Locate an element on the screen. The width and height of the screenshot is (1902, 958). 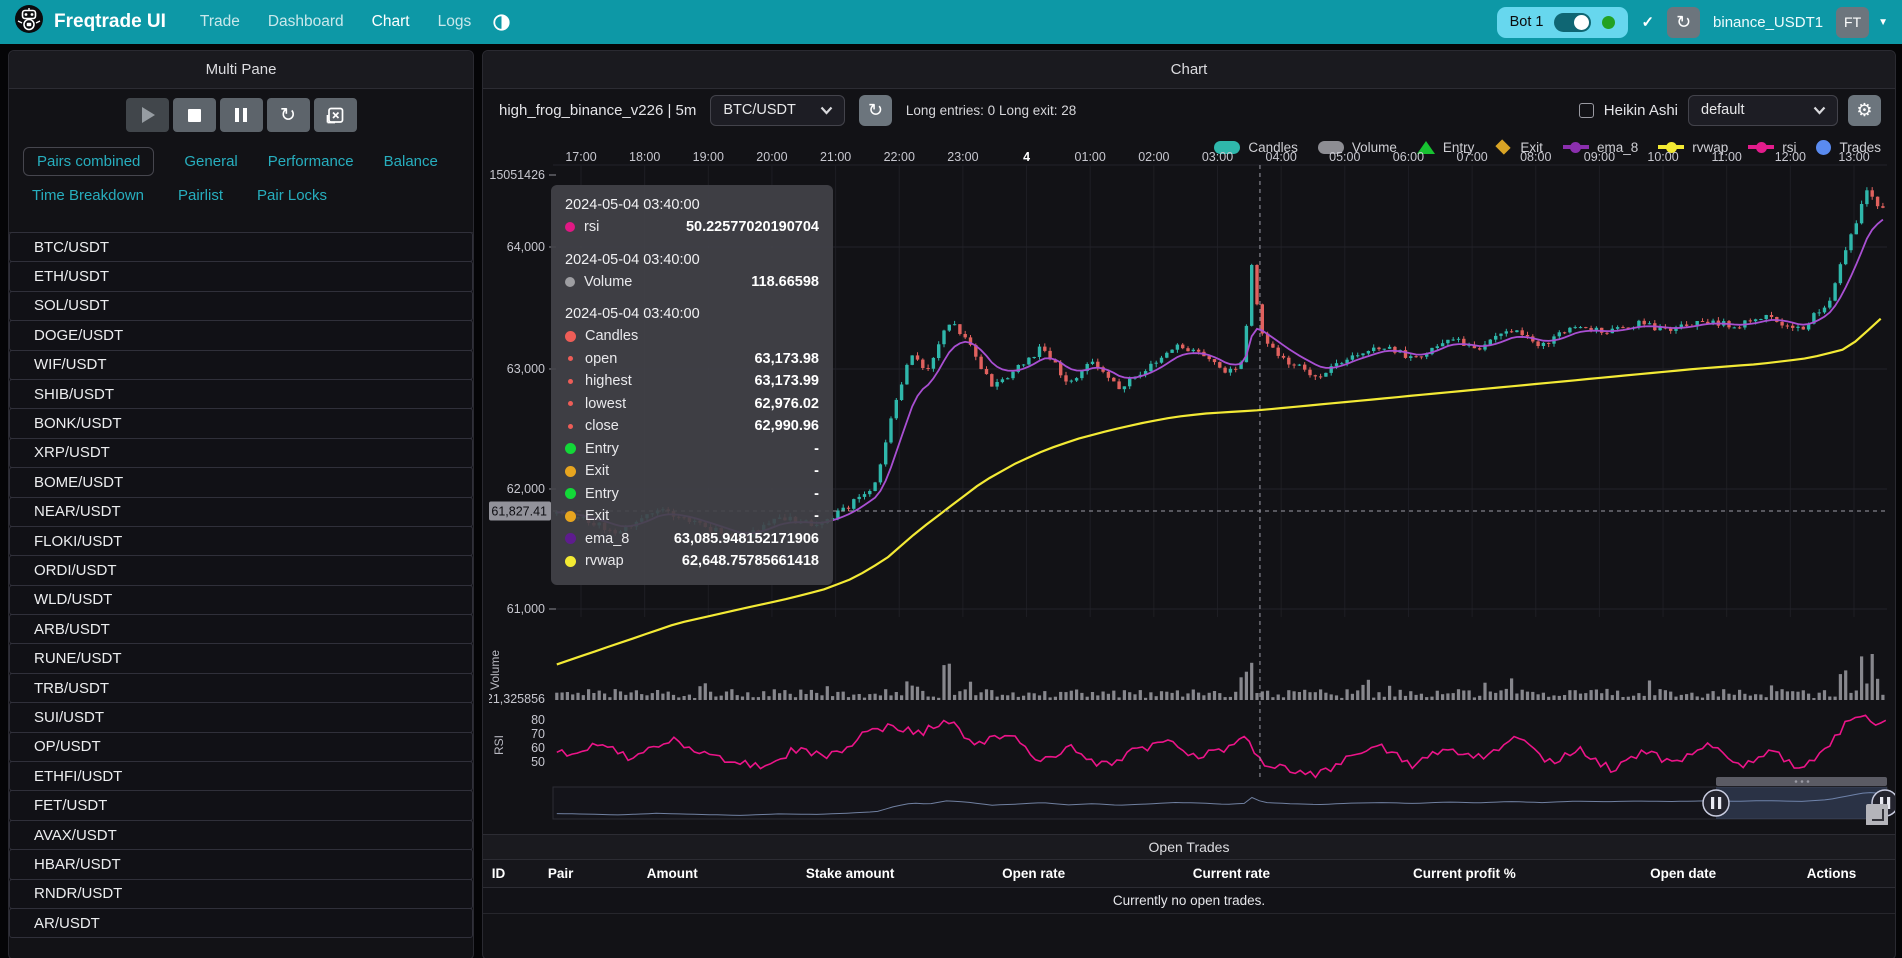
pair-row-ar: AR/USDT is located at coordinates (241, 923).